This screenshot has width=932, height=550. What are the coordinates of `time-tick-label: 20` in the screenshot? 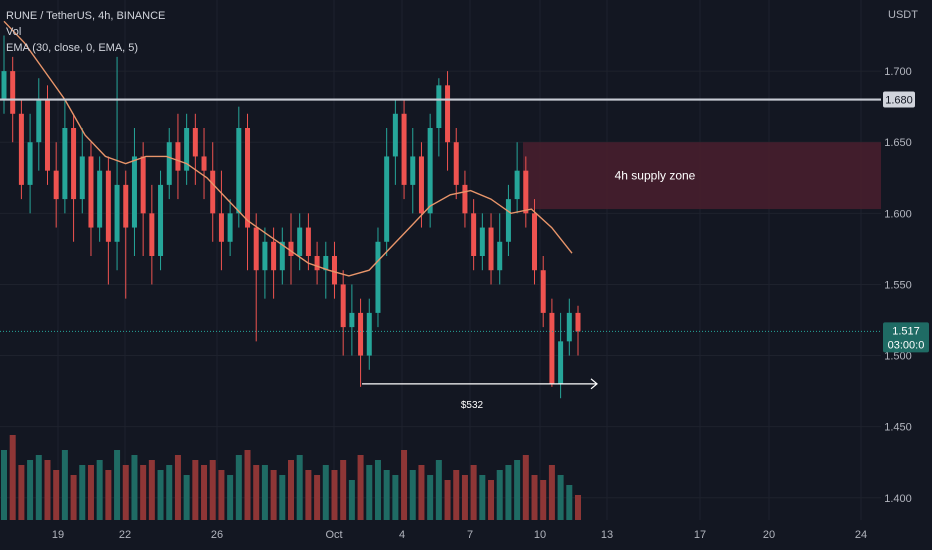 It's located at (769, 535).